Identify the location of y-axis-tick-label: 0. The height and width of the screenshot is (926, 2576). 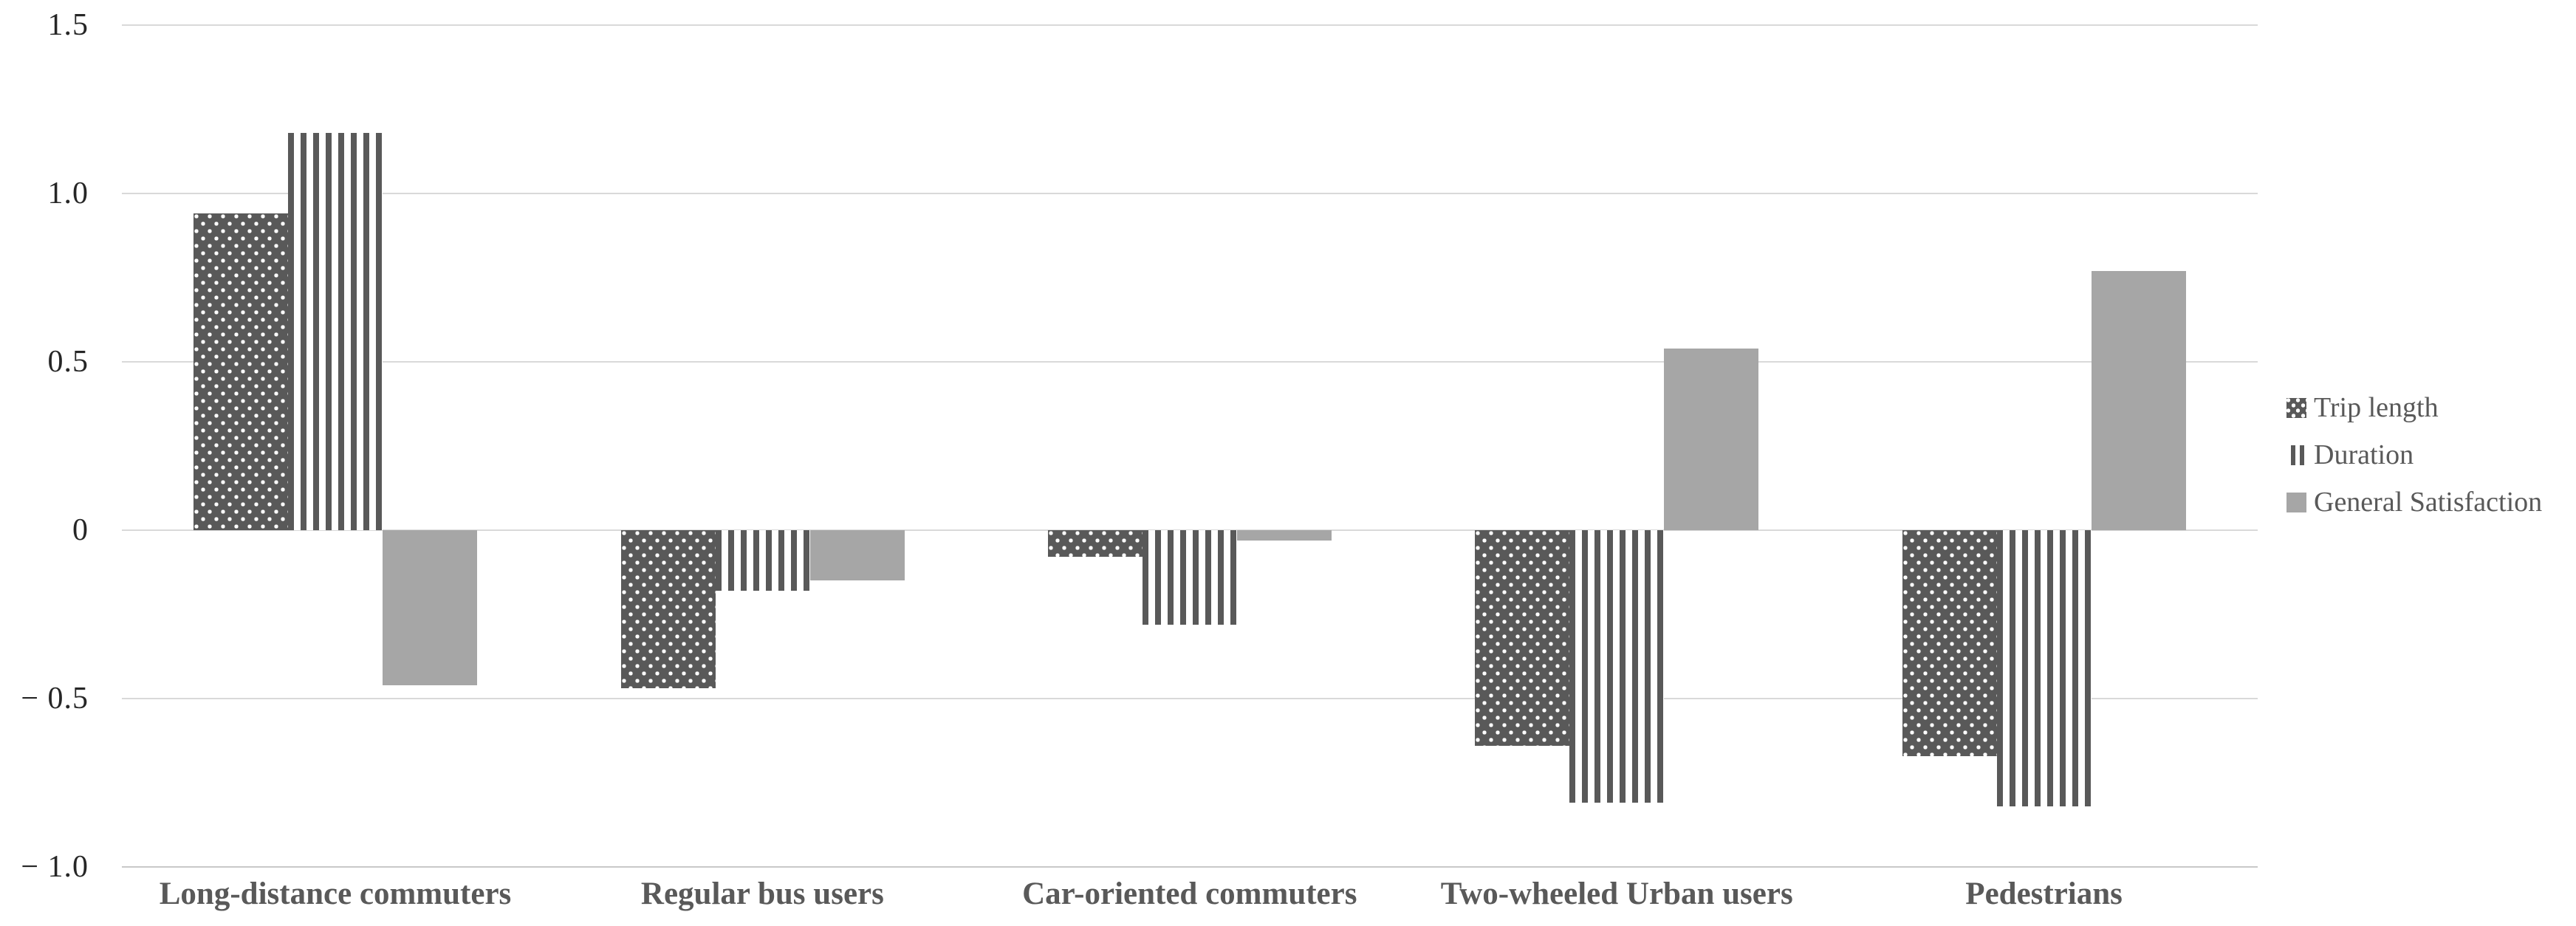
(80, 530).